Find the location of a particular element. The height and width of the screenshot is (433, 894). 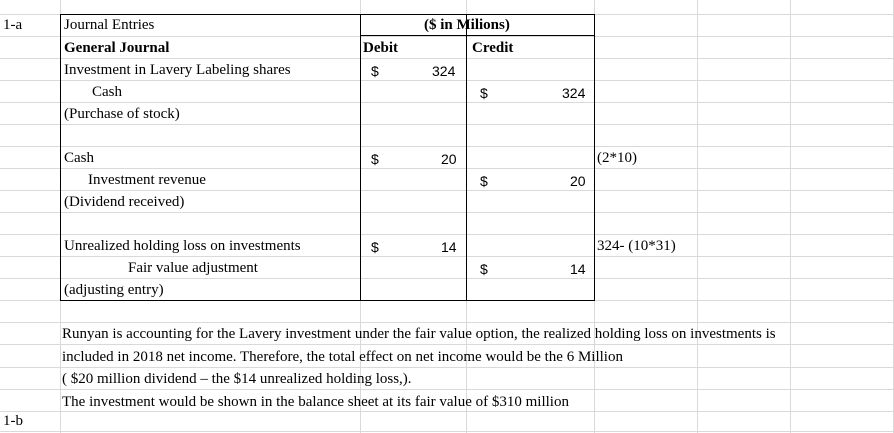

entry-2-description: (Dividend received) is located at coordinates (124, 202).